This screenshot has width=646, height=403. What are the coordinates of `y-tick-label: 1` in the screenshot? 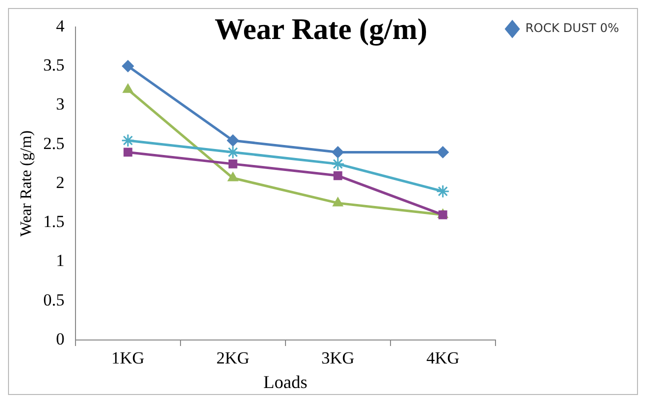 It's located at (60, 260).